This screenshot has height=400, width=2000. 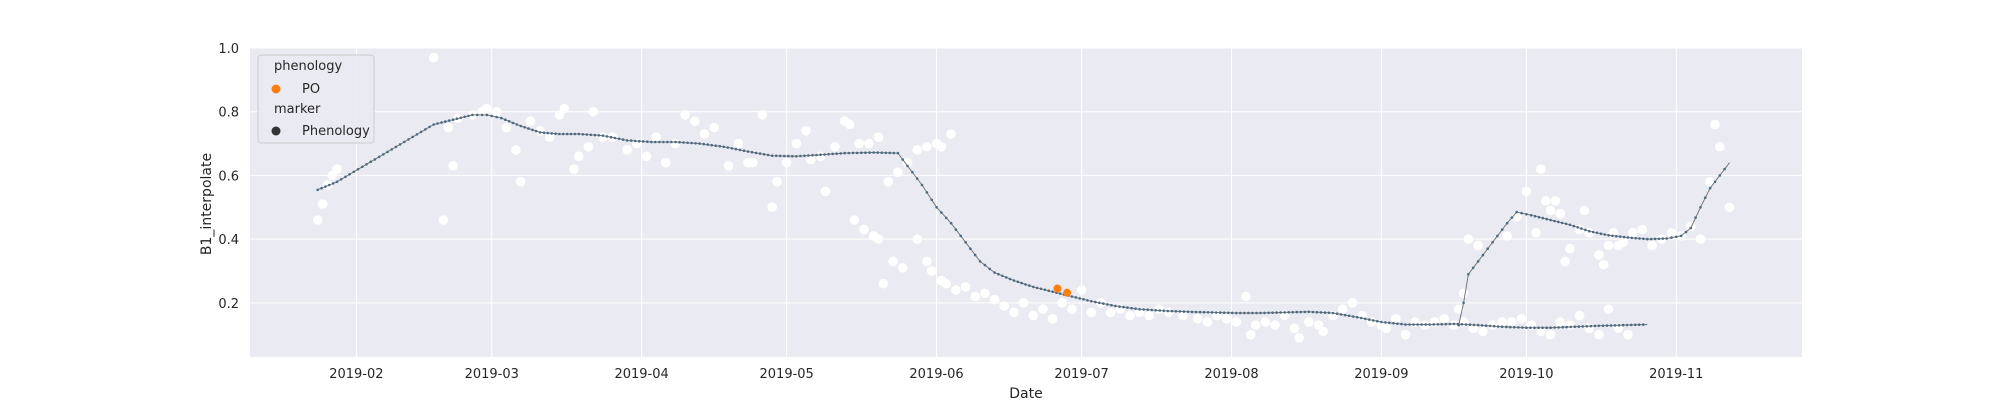 What do you see at coordinates (1067, 292) in the screenshot?
I see `phenology-po-point` at bounding box center [1067, 292].